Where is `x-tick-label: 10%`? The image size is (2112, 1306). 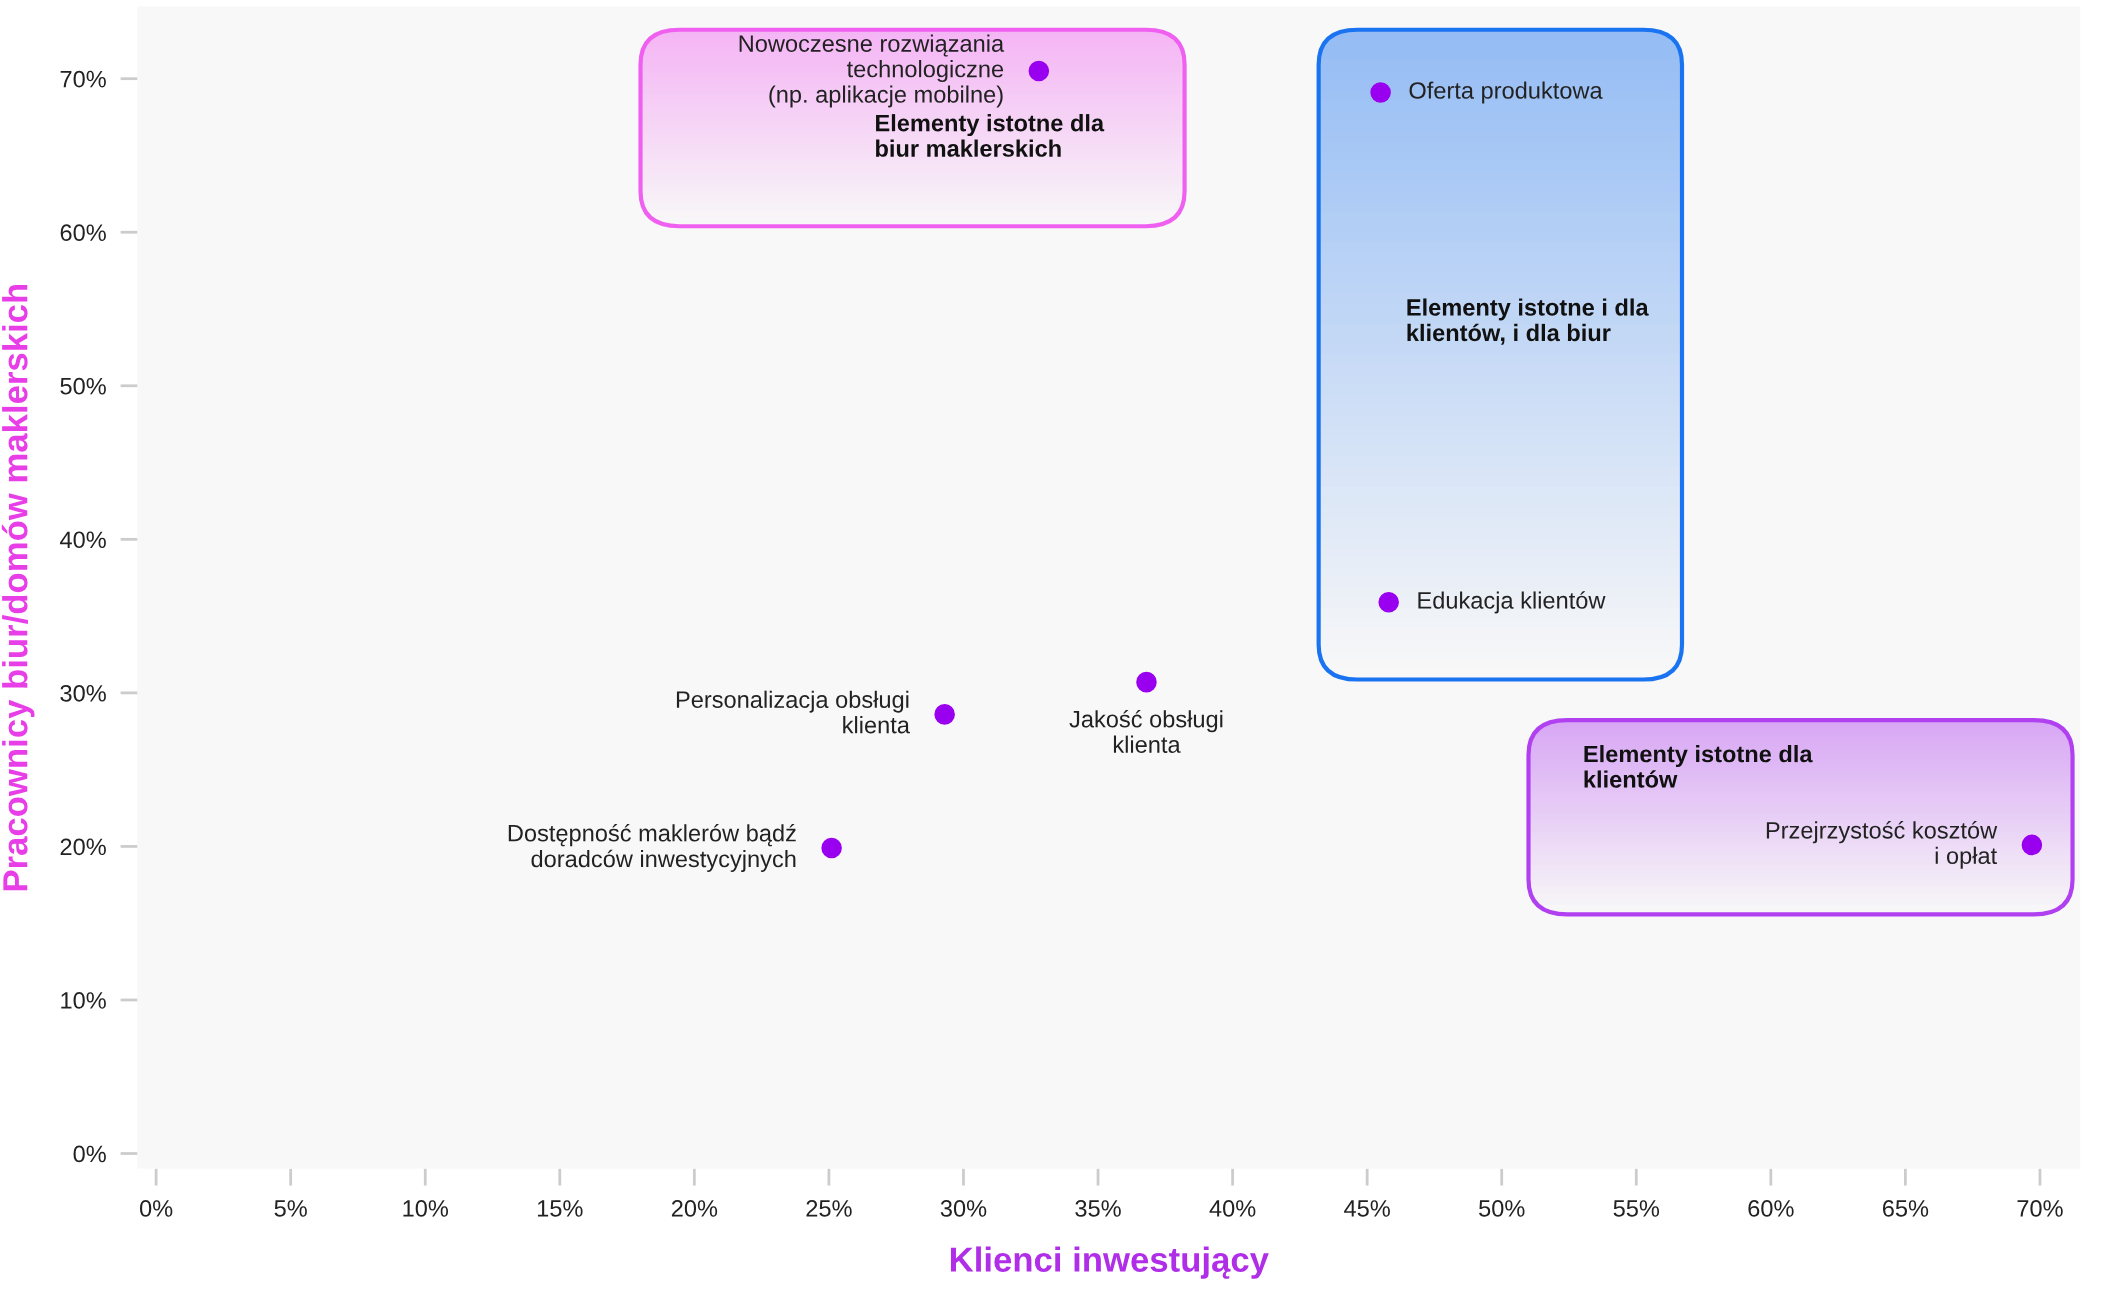 x-tick-label: 10% is located at coordinates (426, 1208).